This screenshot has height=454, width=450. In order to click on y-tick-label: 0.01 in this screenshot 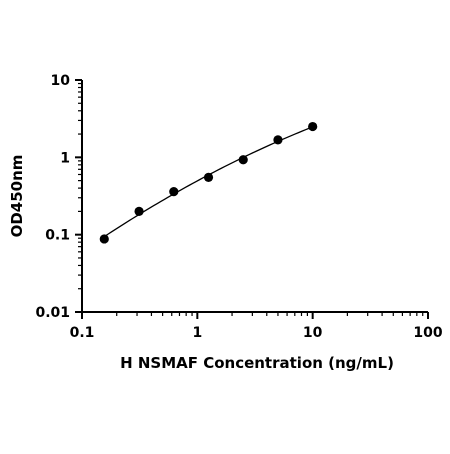, I will do `click(52, 313)`.